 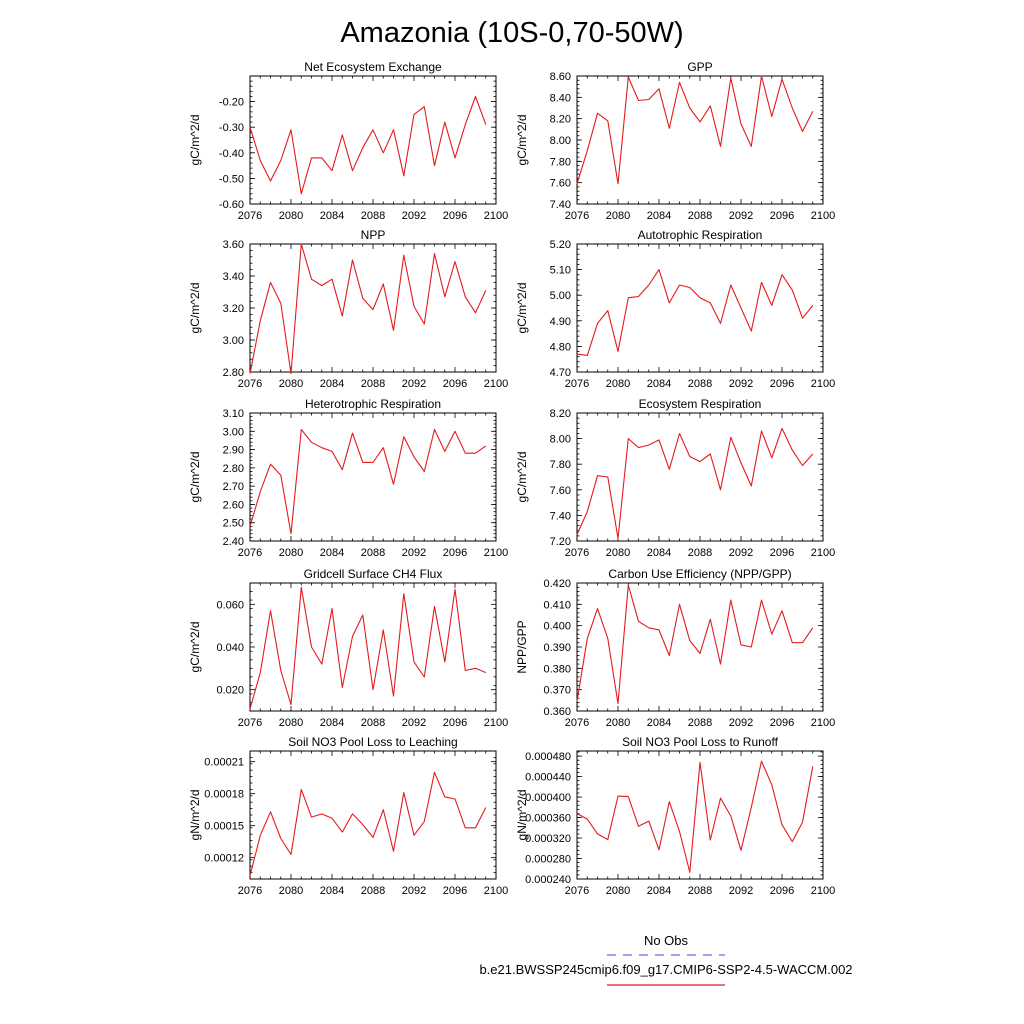 I want to click on panel-title-gpp: GPP, so click(x=699, y=67).